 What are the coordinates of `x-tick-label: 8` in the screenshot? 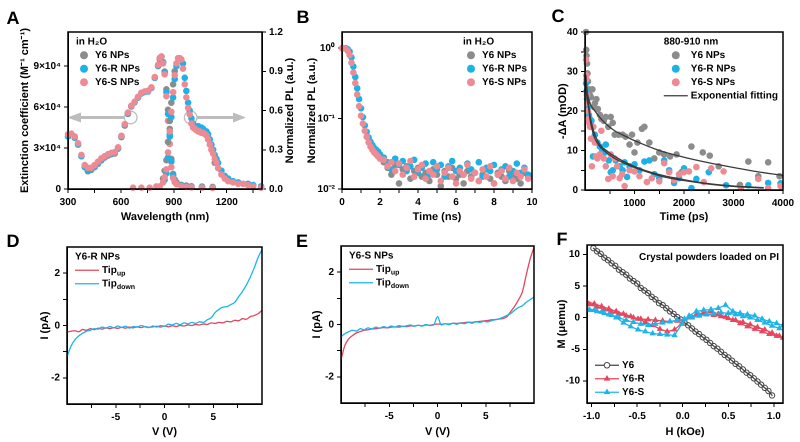 It's located at (494, 202).